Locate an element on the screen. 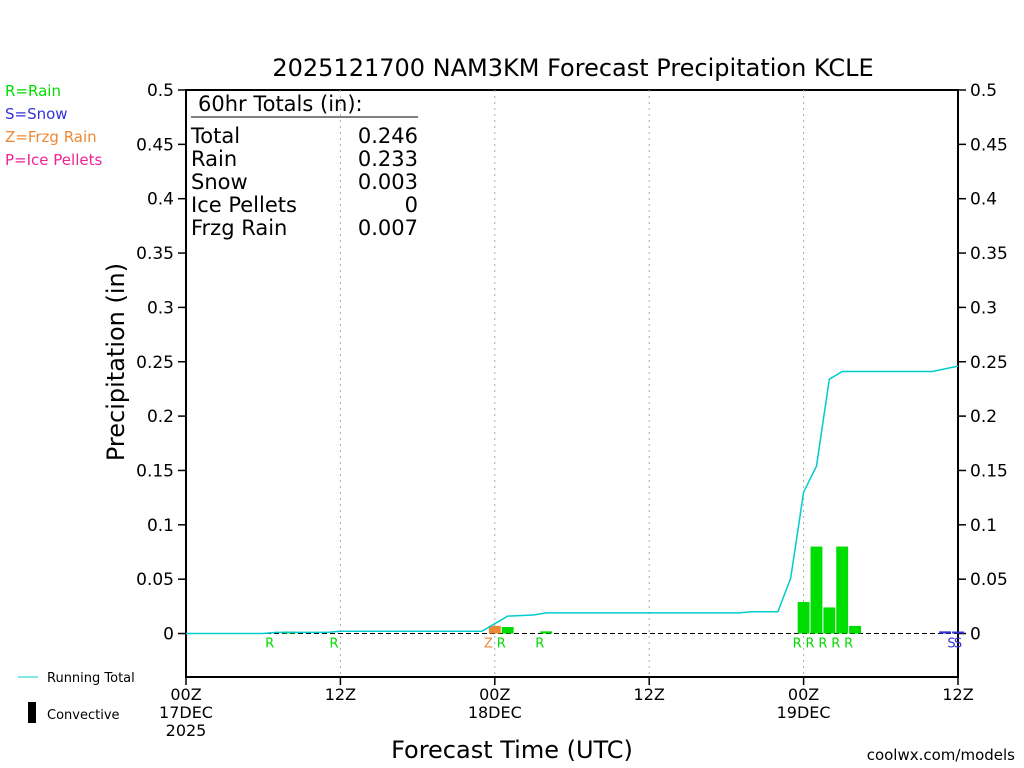  legend-entry: Z=Frzg Rain is located at coordinates (51, 137).